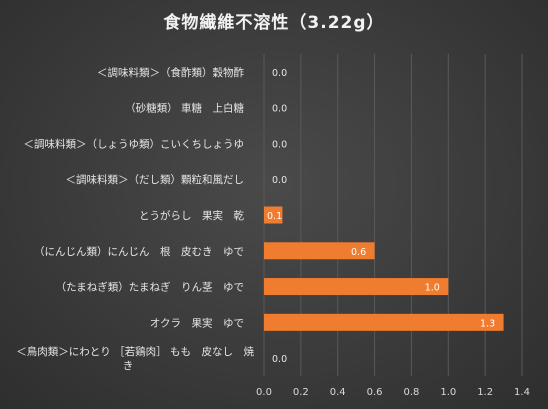 The image size is (548, 409). I want to click on x-tick-label: 0.6, so click(375, 392).